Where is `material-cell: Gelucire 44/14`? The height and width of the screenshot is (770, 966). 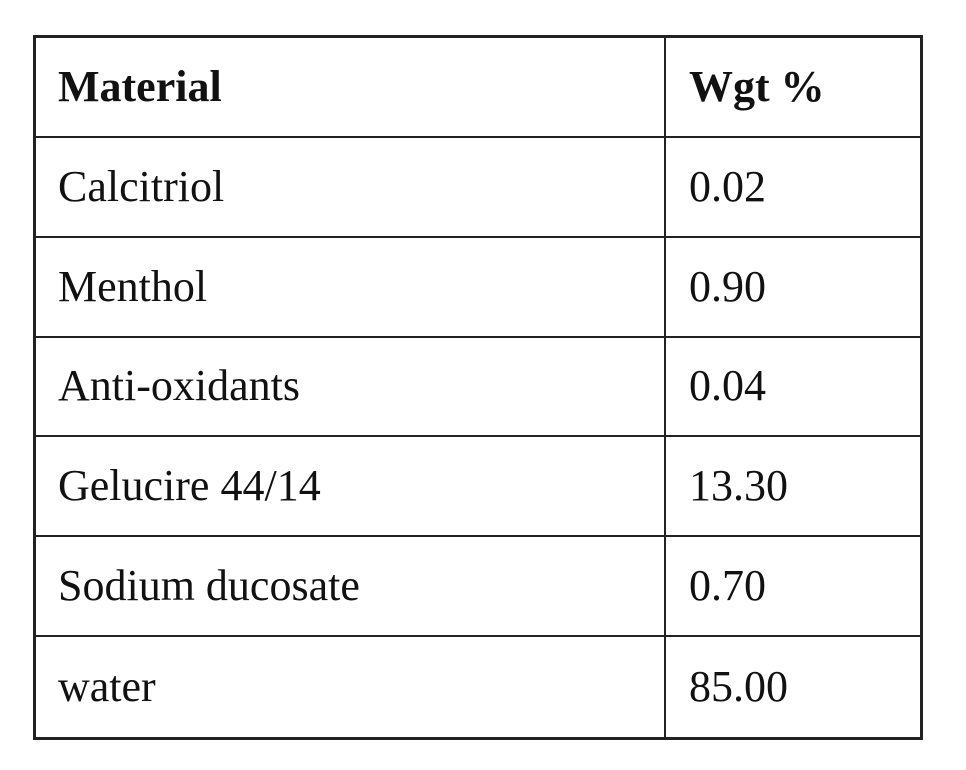
material-cell: Gelucire 44/14 is located at coordinates (351, 487).